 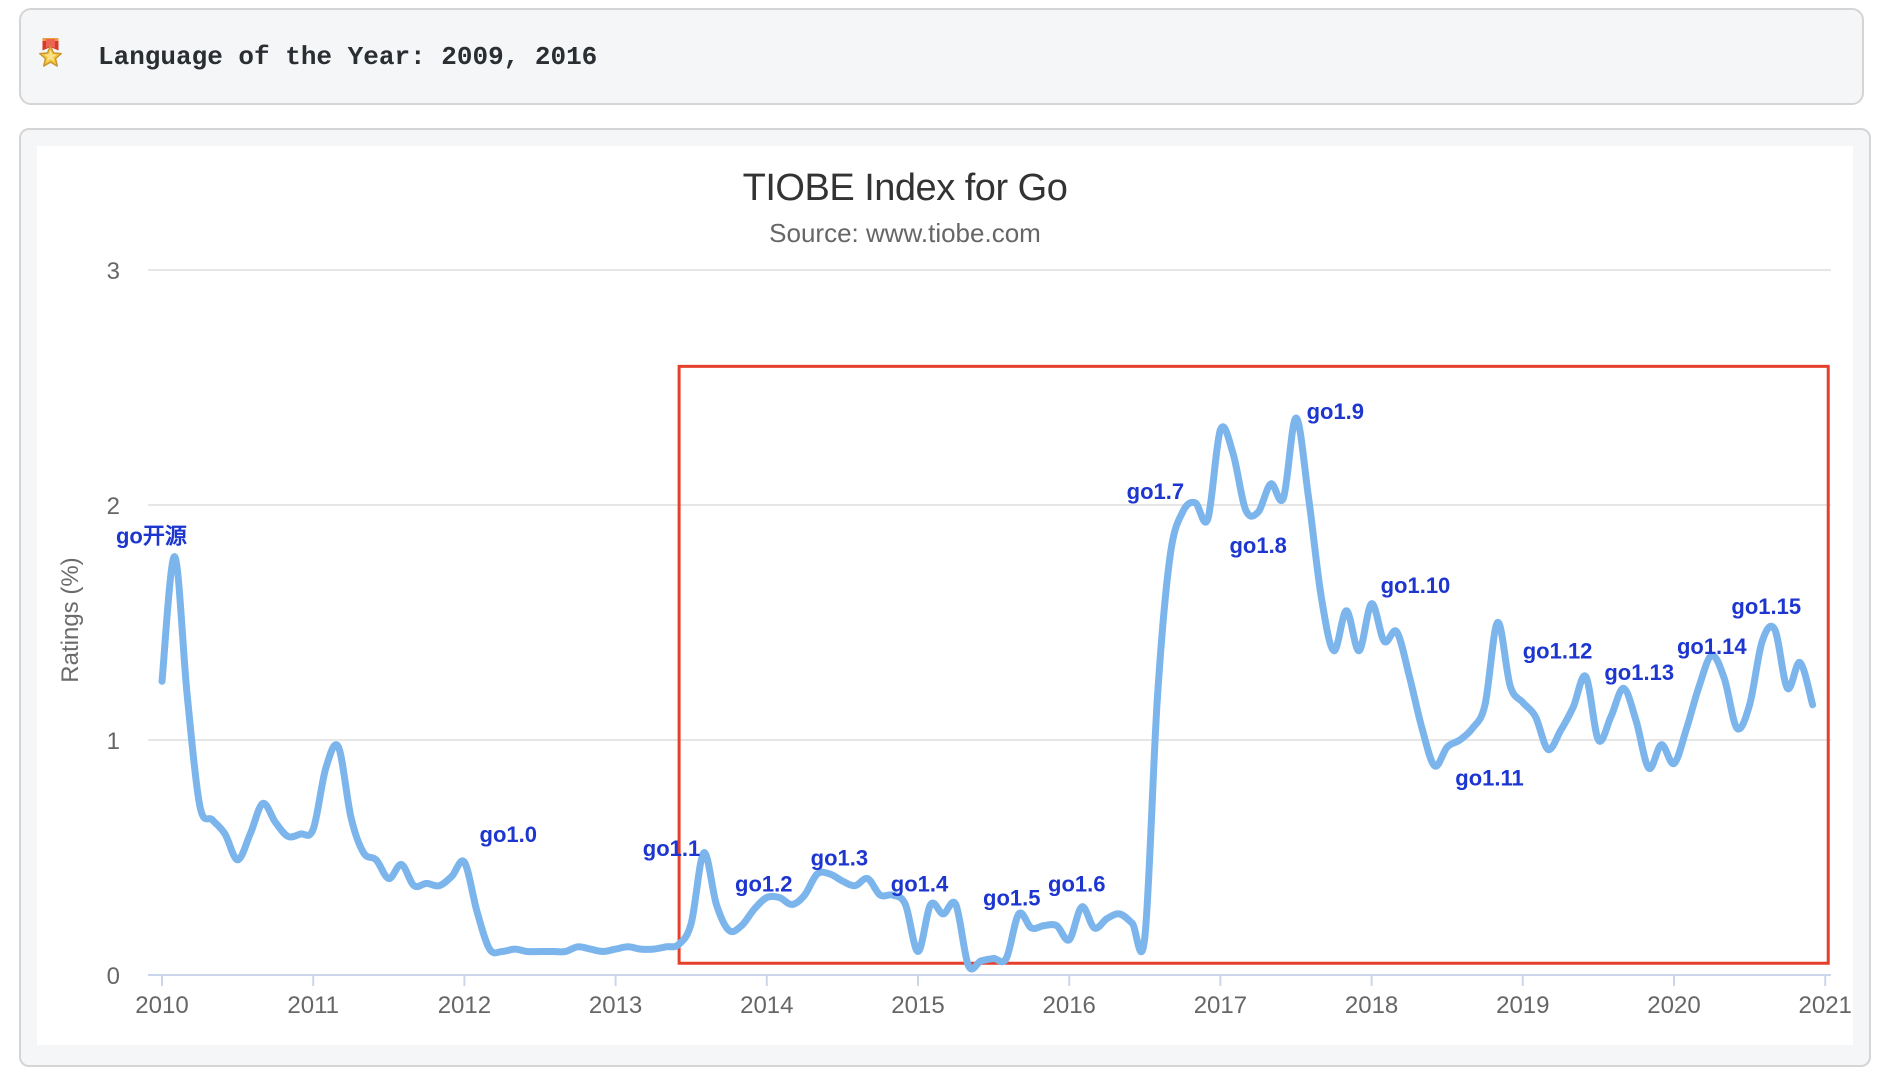 I want to click on annotation-go1.3: go1.3, so click(x=839, y=858).